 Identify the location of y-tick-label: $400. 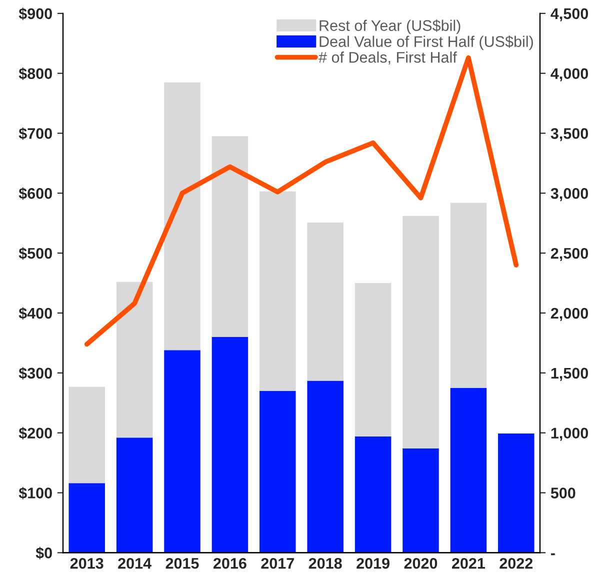
(35, 313).